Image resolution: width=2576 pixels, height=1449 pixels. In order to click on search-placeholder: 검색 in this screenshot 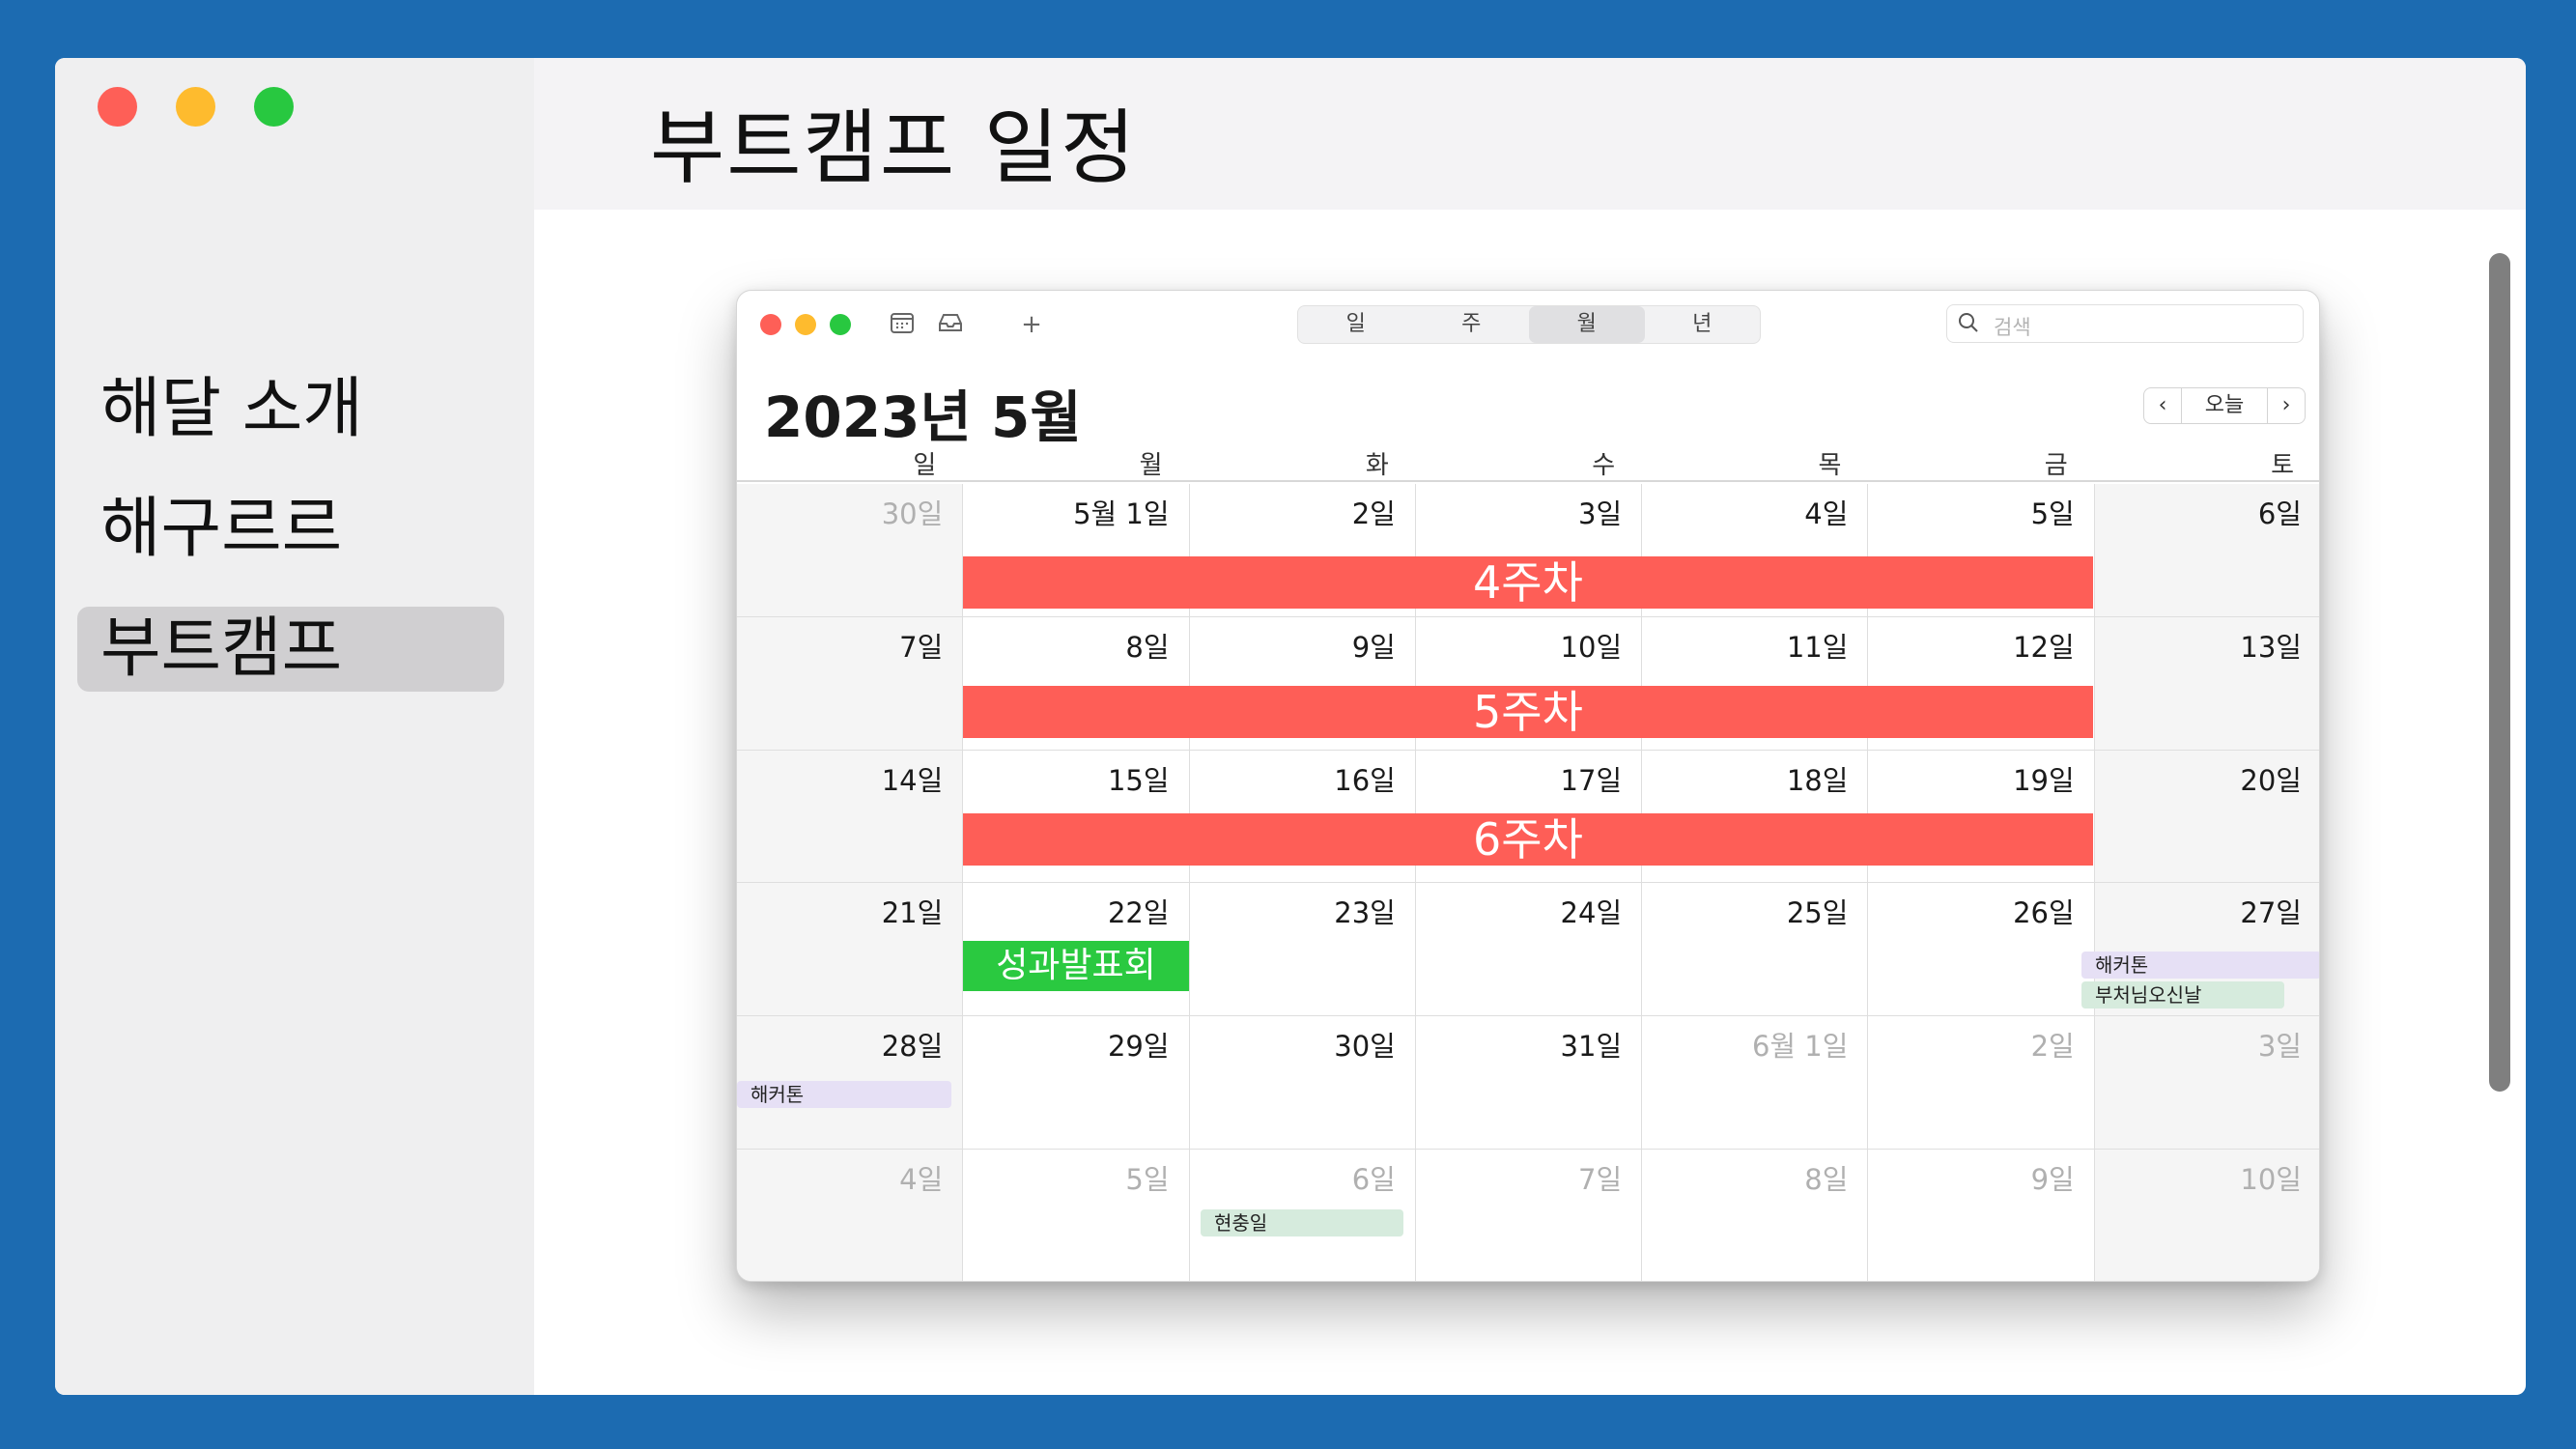, I will do `click(2012, 327)`.